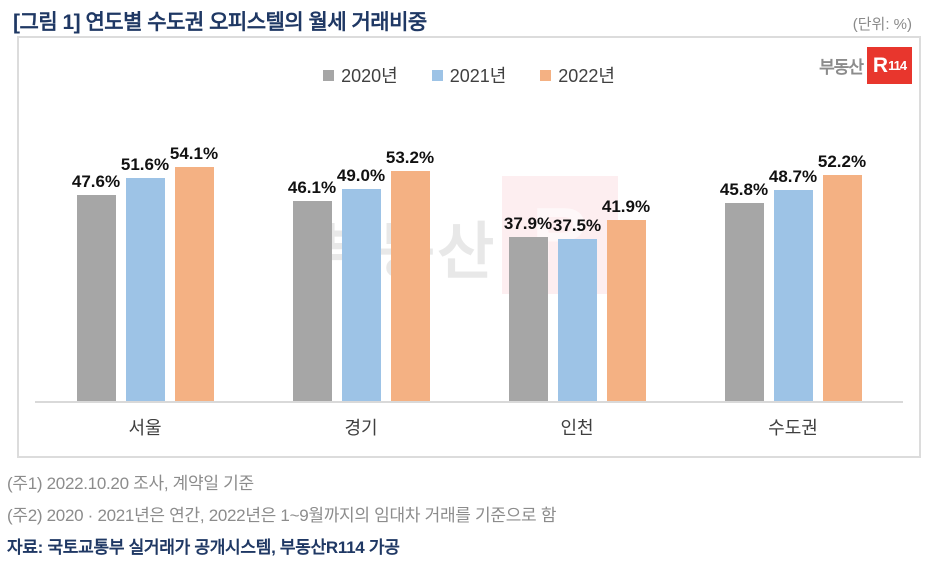  I want to click on brand-badge: R 114, so click(889, 65).